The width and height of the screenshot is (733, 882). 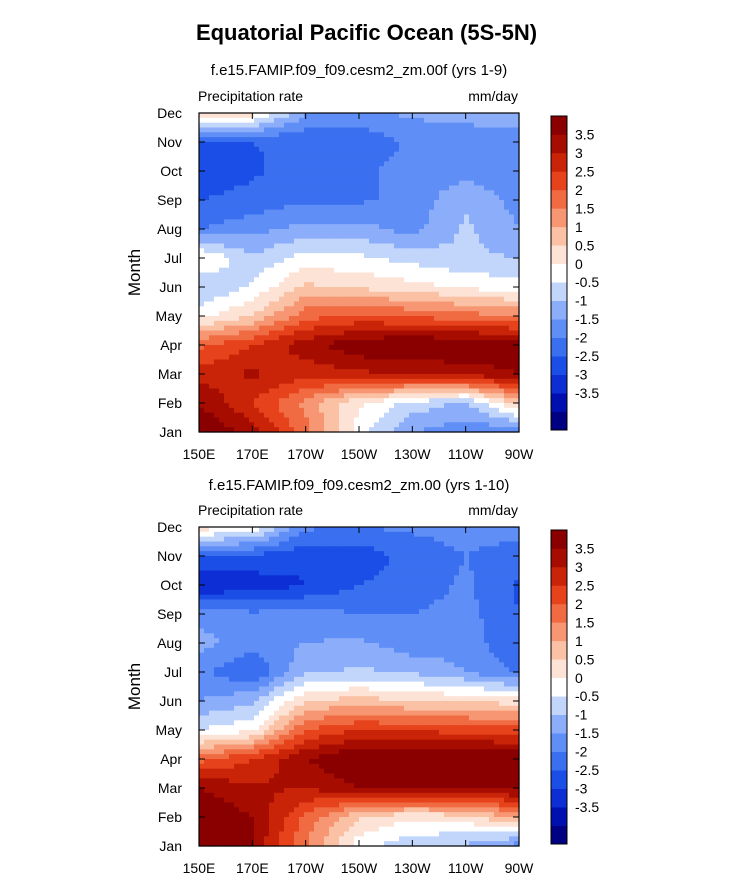 What do you see at coordinates (305, 453) in the screenshot?
I see `x-tick-label: 170W` at bounding box center [305, 453].